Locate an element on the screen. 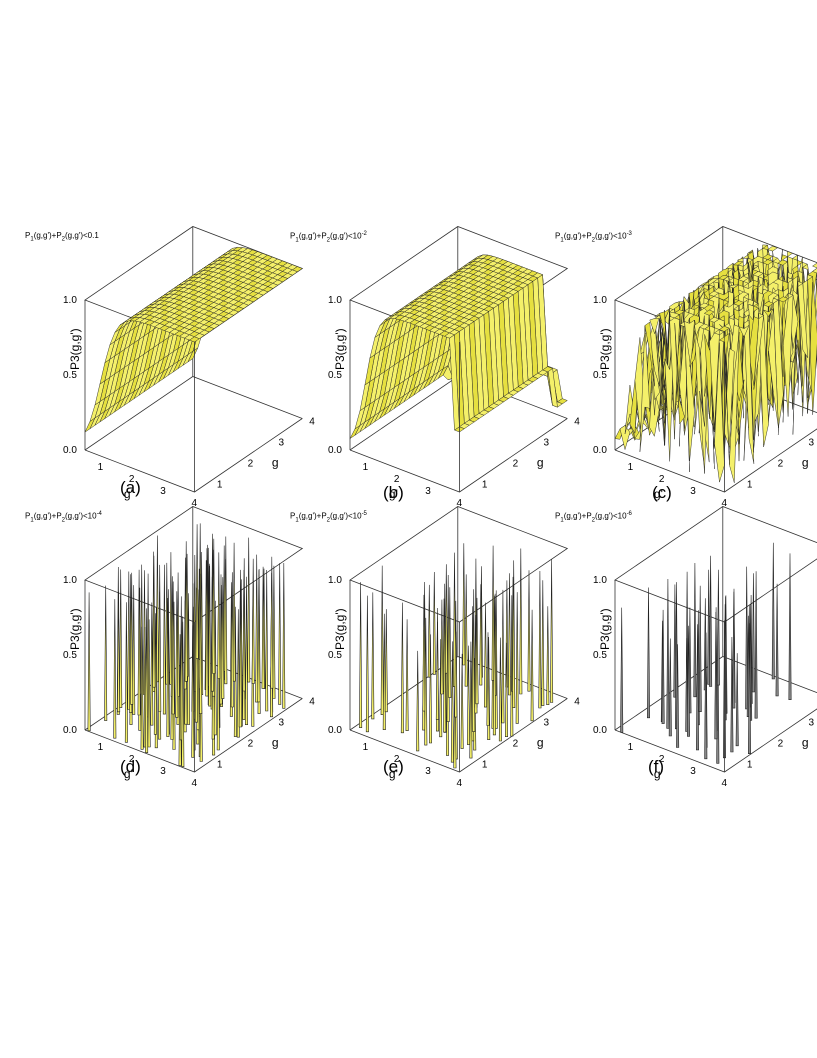 The height and width of the screenshot is (1058, 817). plot-box is located at coordinates (715, 618).